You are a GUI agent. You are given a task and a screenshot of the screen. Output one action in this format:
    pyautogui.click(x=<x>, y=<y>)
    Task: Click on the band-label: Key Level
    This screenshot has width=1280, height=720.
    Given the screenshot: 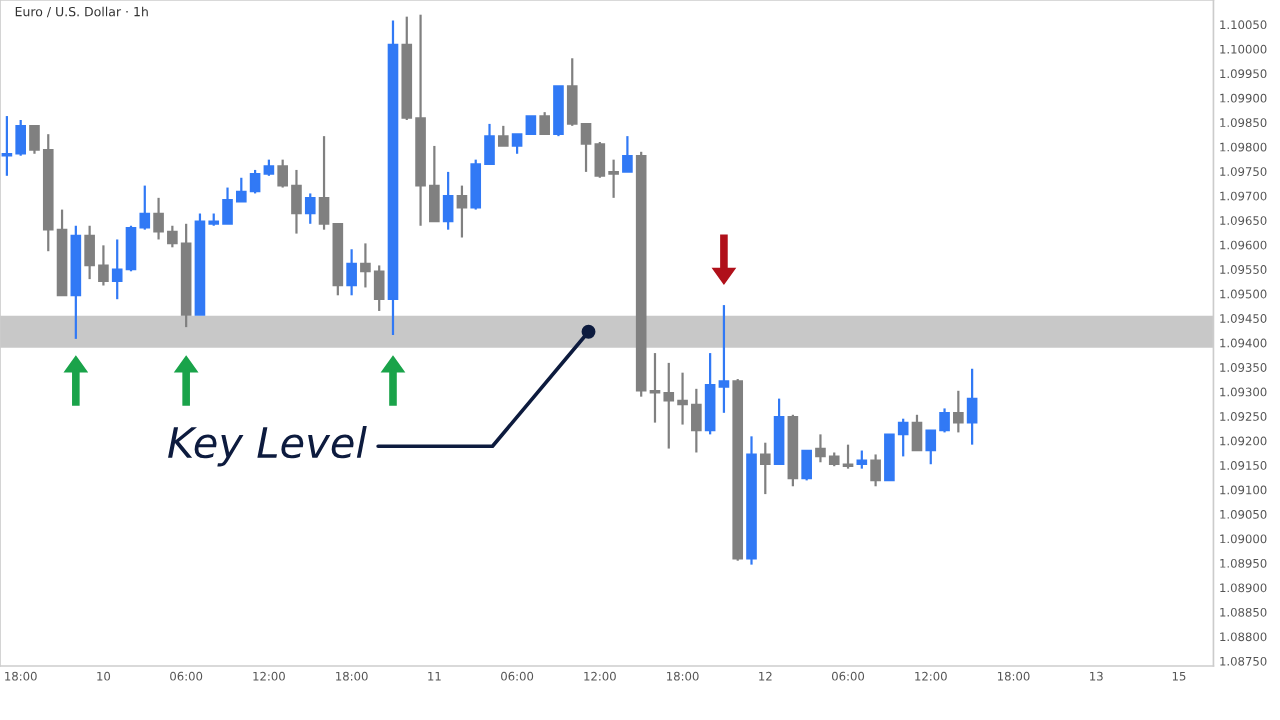 What is the action you would take?
    pyautogui.click(x=267, y=446)
    